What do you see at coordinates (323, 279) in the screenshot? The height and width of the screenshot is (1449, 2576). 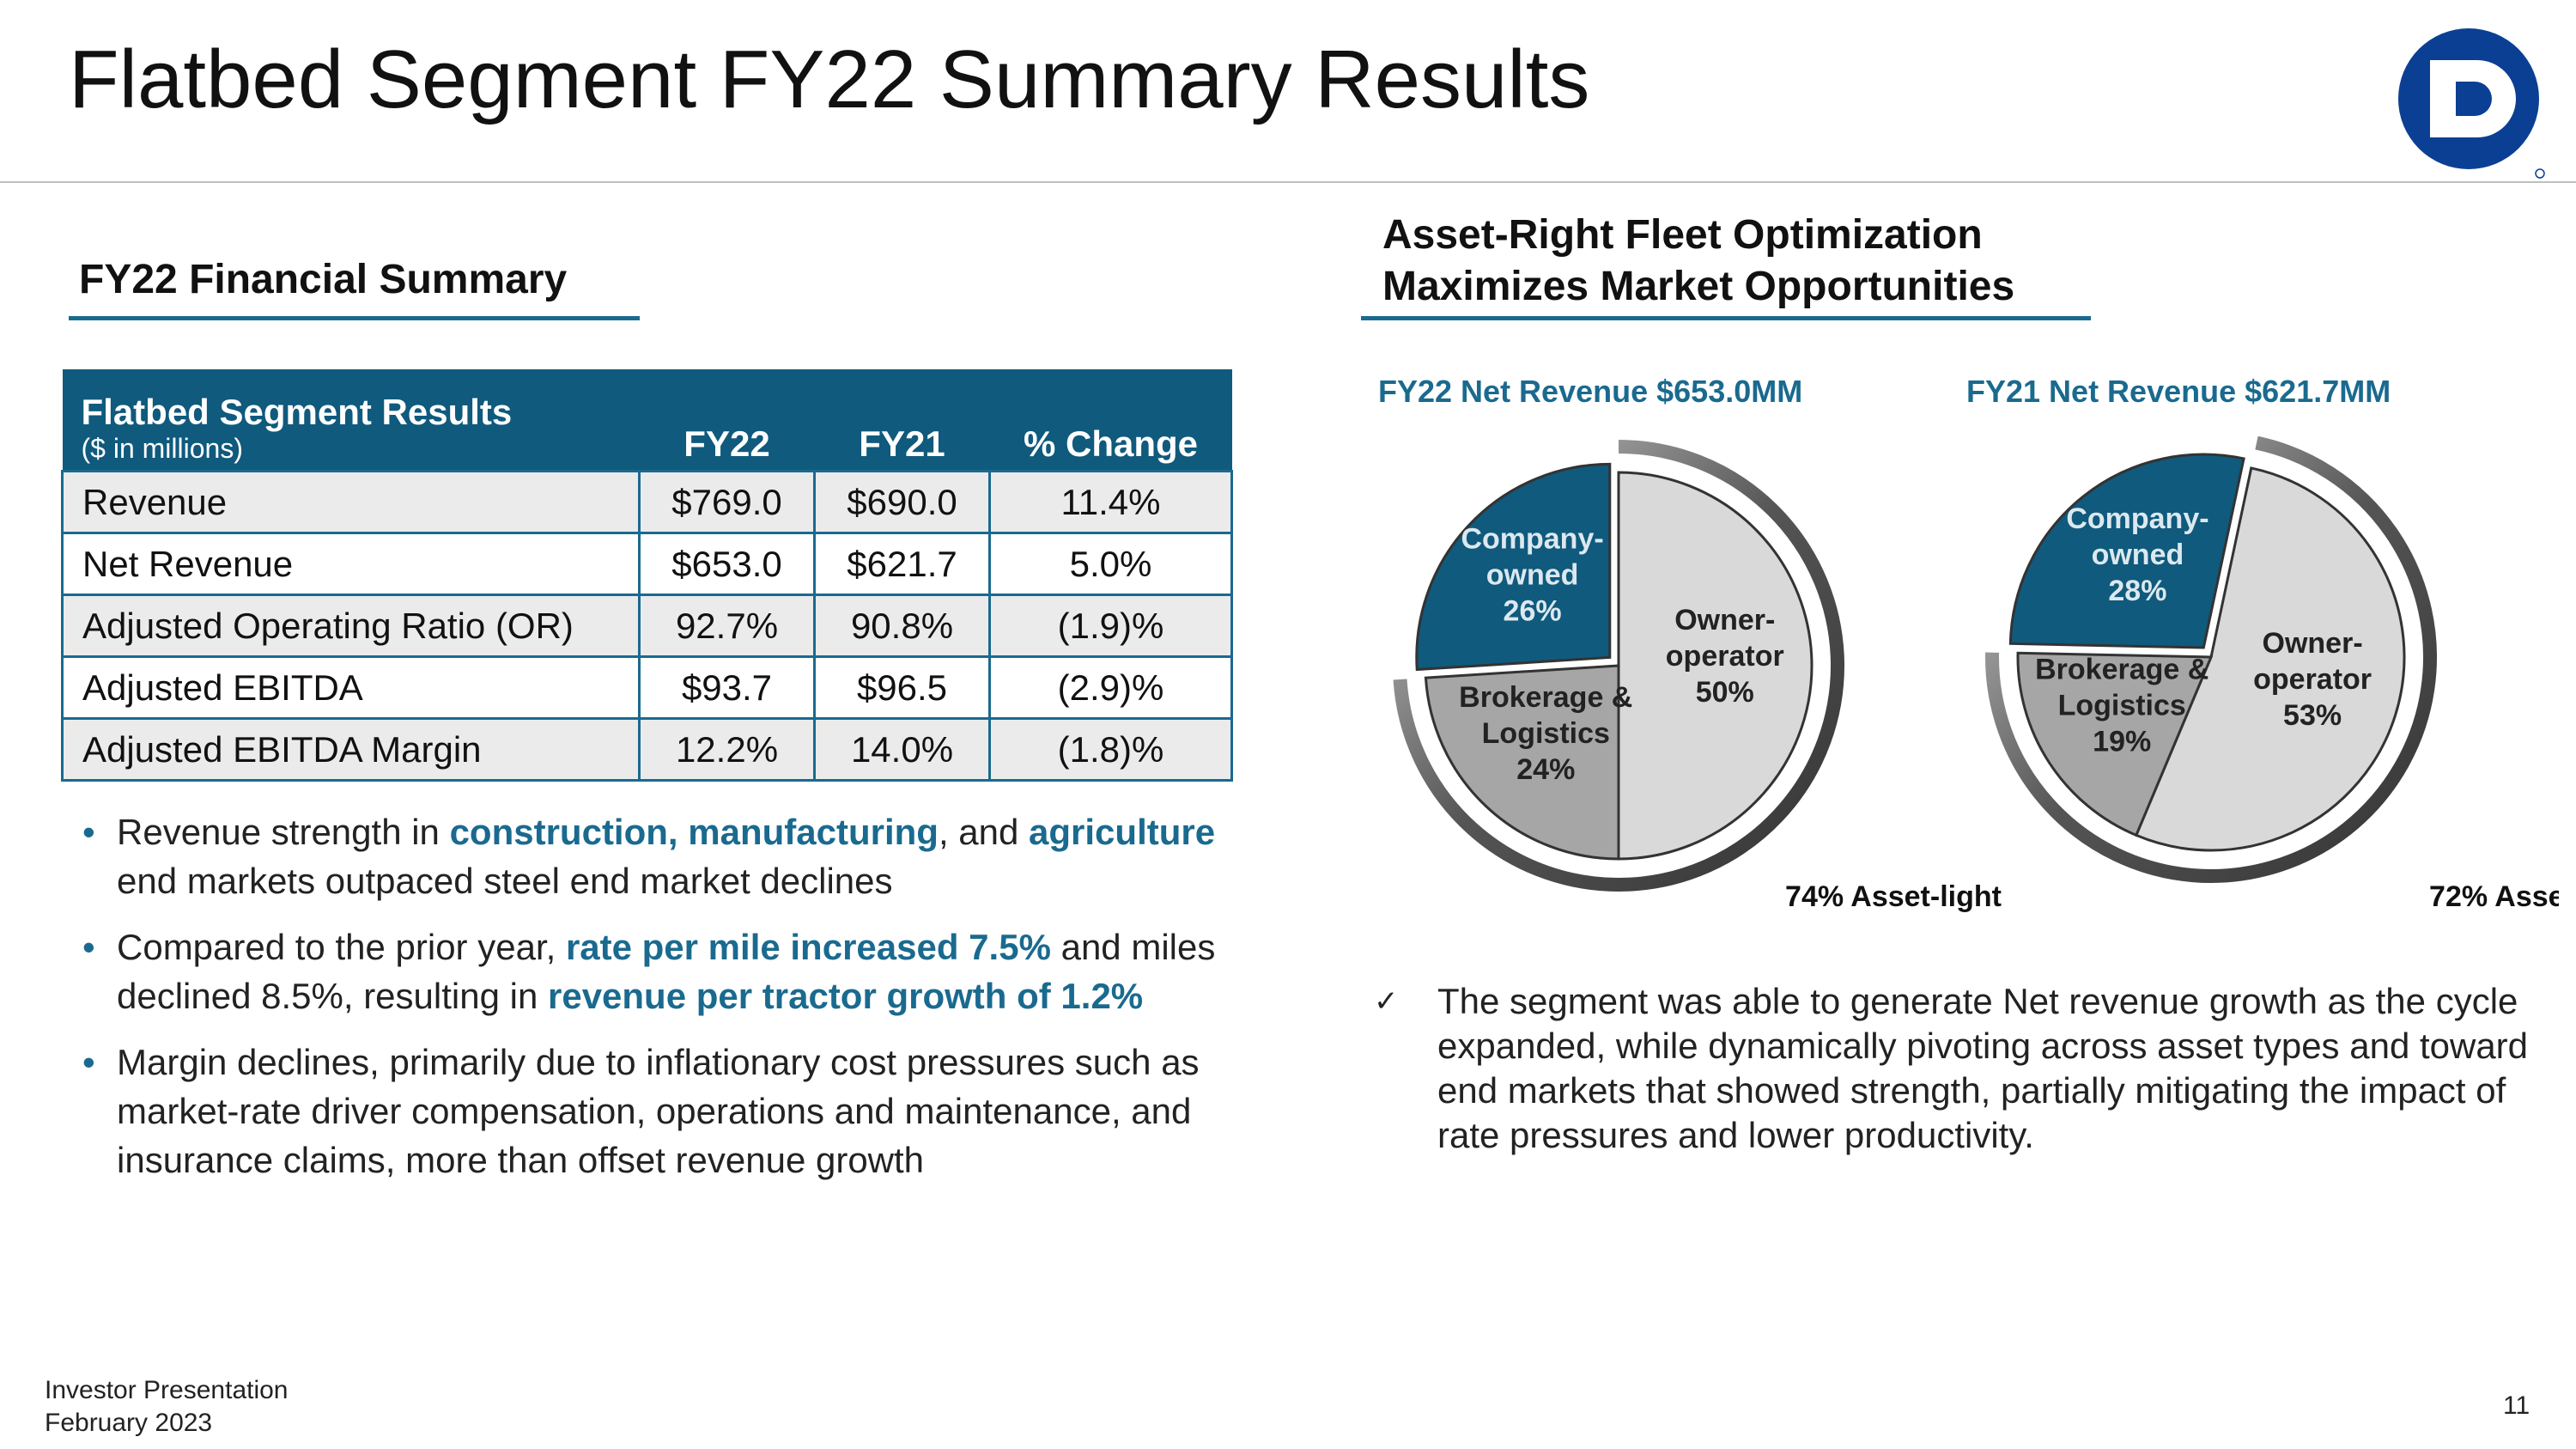 I see `section-heading: FY22 Financial Summary` at bounding box center [323, 279].